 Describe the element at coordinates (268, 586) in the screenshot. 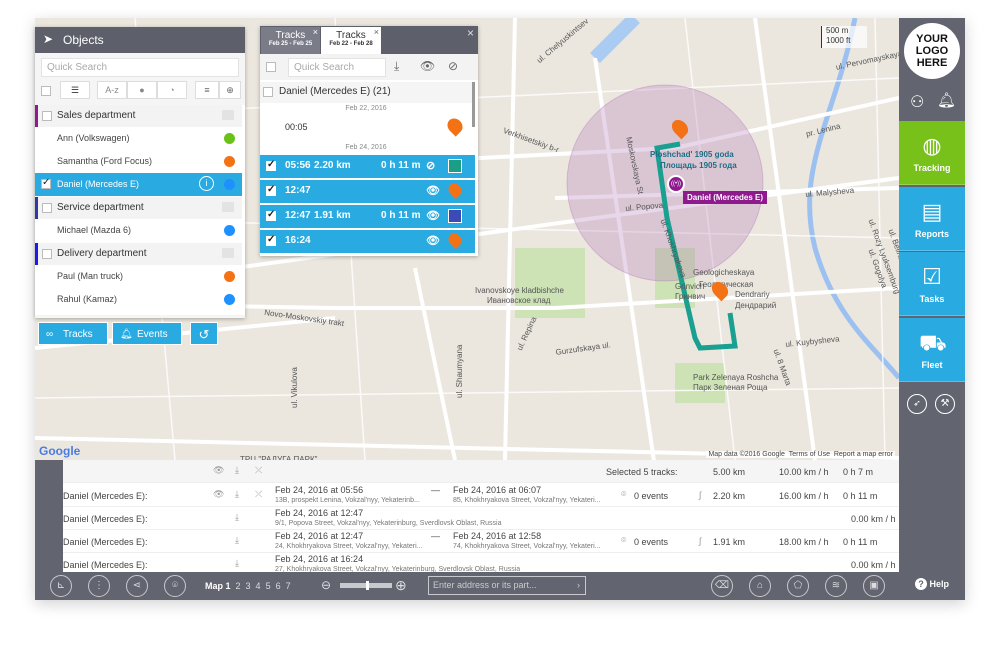

I see `map-tab: 5` at that location.